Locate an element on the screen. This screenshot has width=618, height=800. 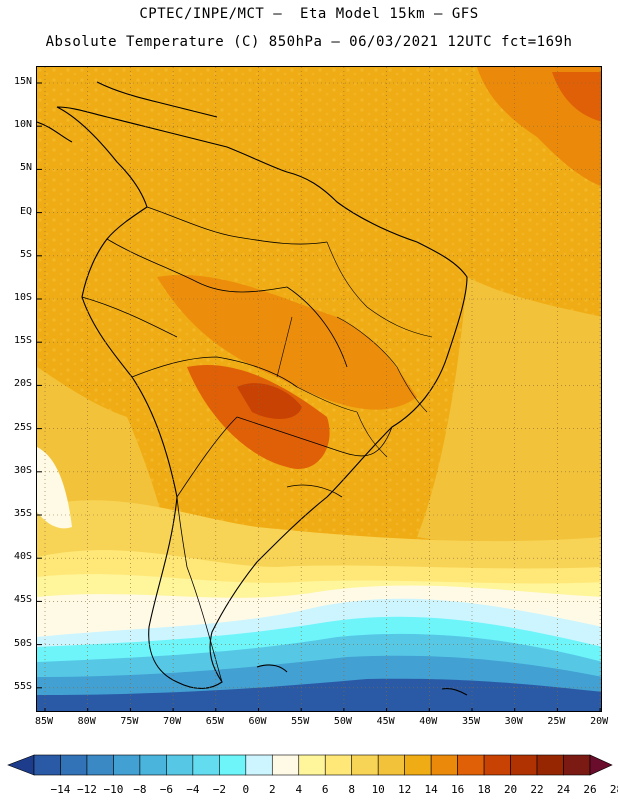
colorbar-min-triangle is located at coordinates (21, 765).